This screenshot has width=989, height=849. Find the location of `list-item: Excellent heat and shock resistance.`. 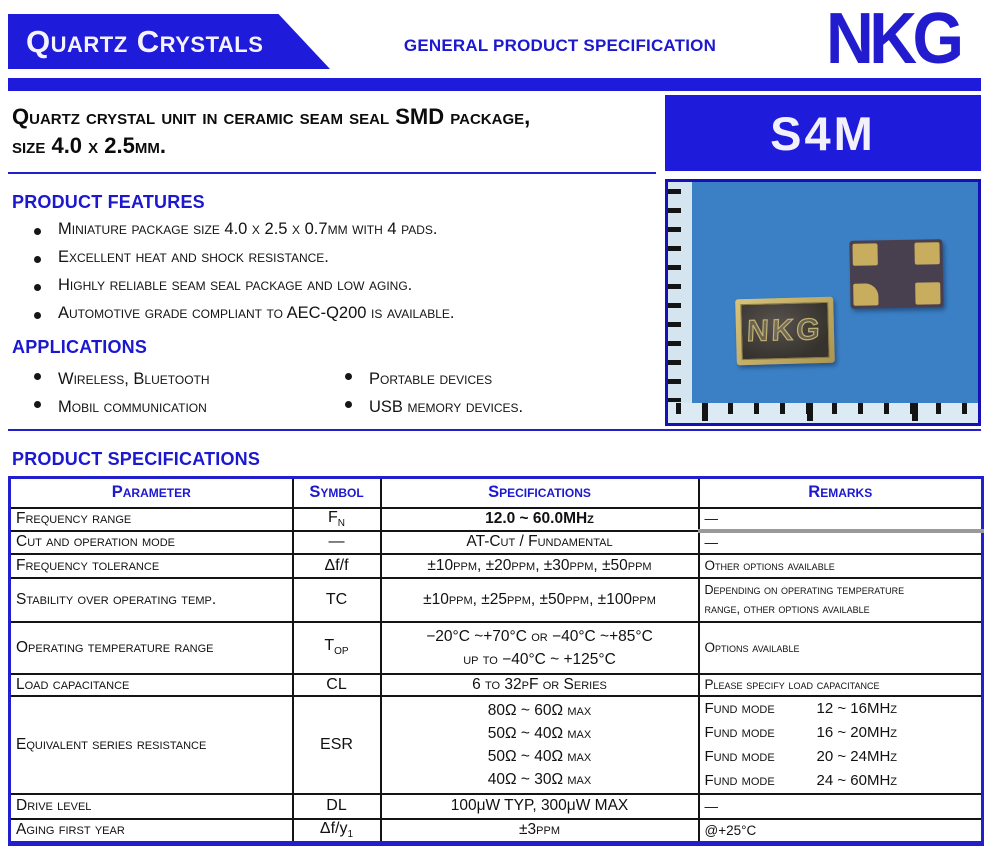

list-item: Excellent heat and shock resistance. is located at coordinates (344, 262).